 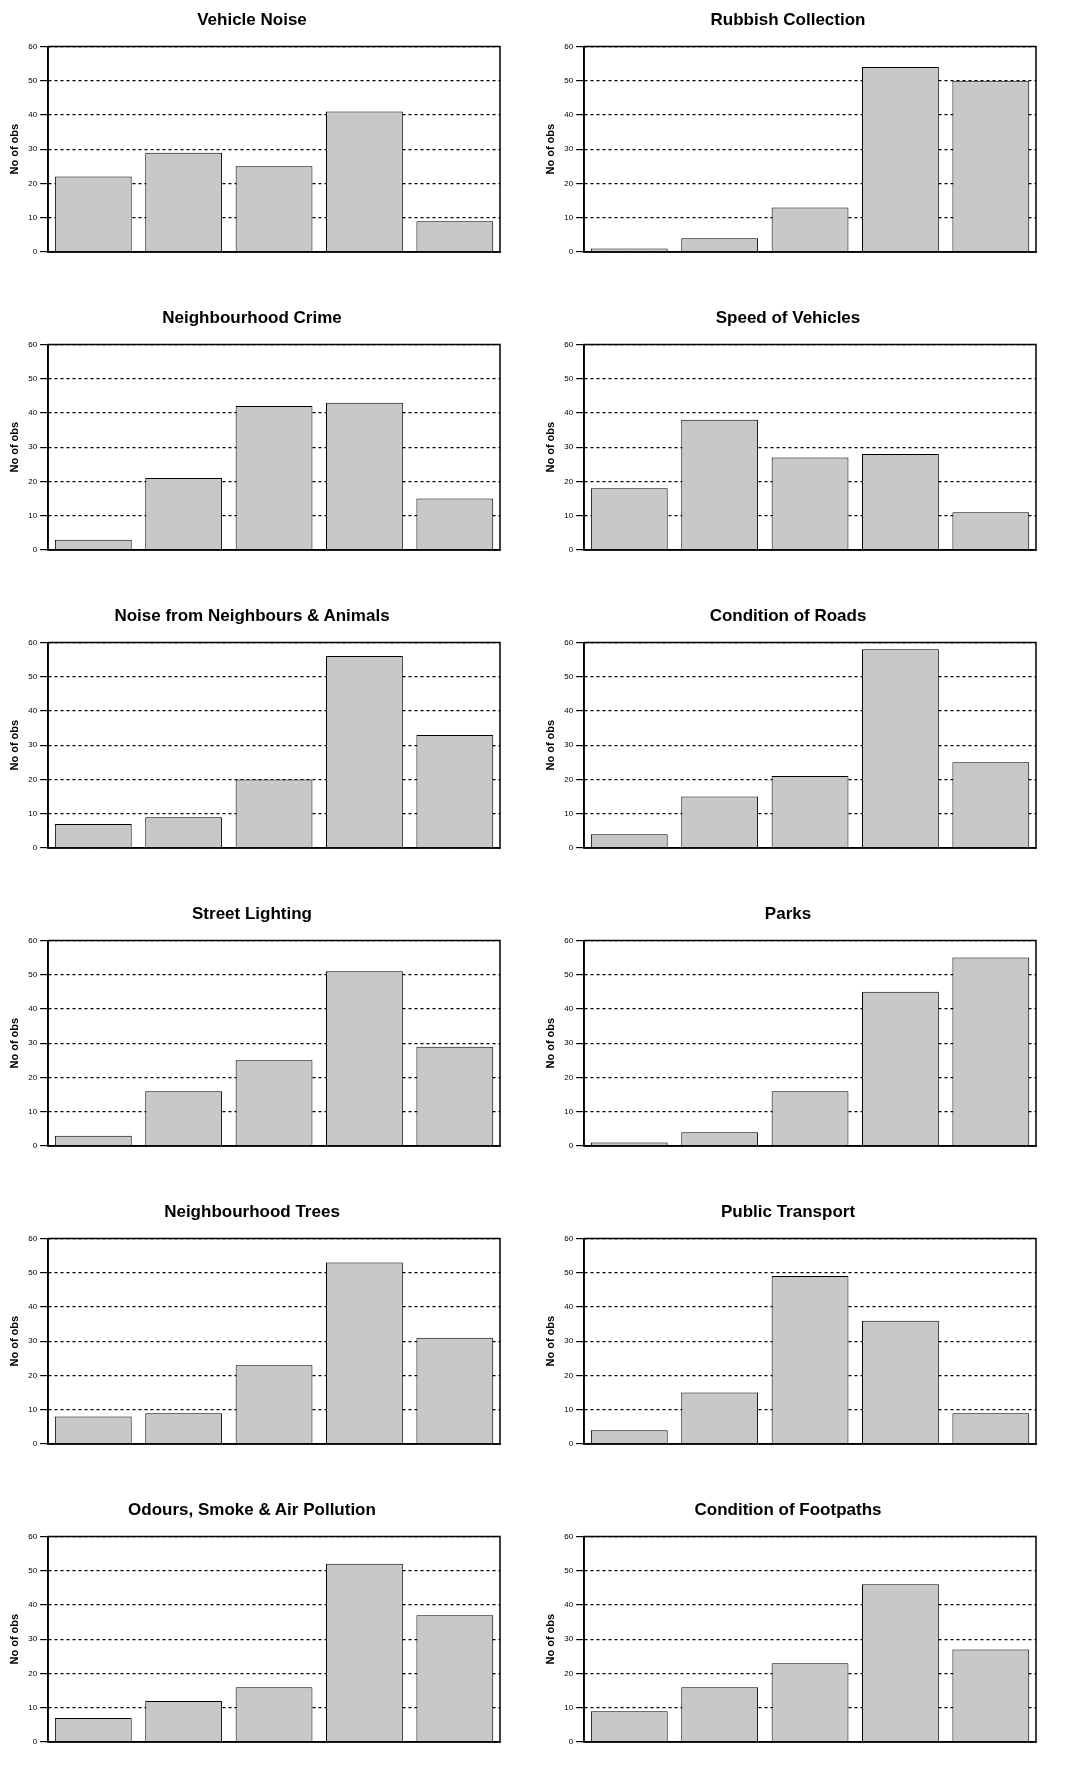 I want to click on chart-title: Rubbish Collection, so click(x=788, y=19).